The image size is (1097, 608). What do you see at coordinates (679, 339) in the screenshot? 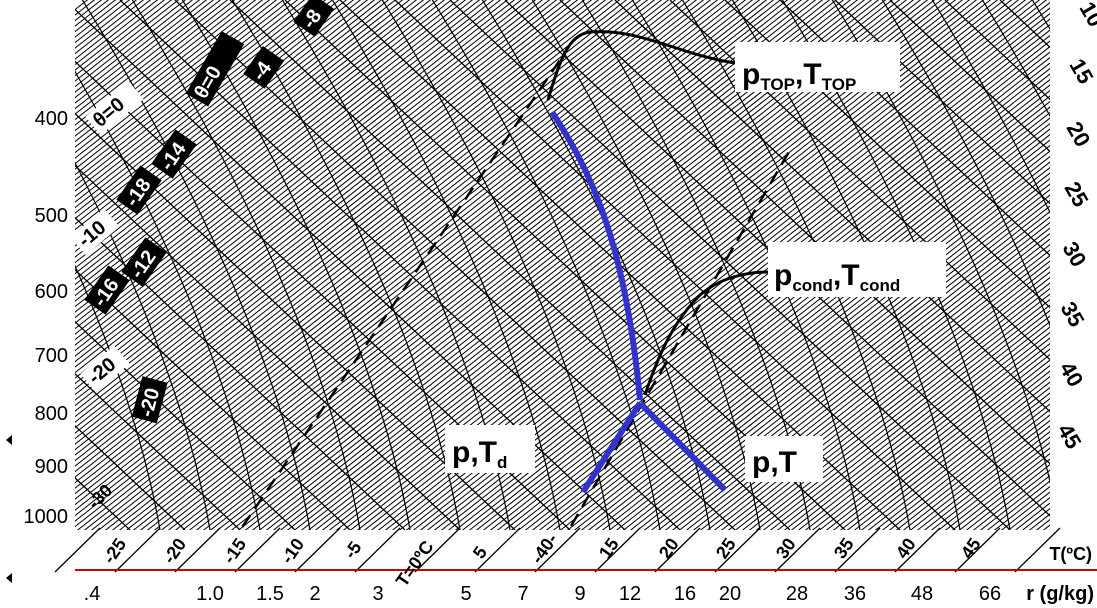
I see `dashed-line` at bounding box center [679, 339].